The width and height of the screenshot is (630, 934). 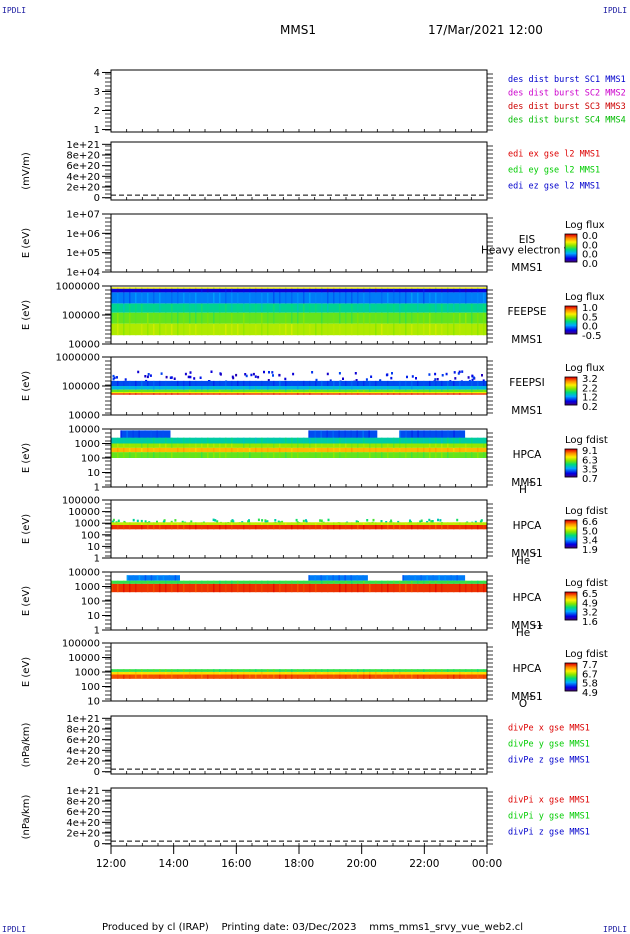 I want to click on ytick-label-divpi-0: 1e+21, so click(x=83, y=791).